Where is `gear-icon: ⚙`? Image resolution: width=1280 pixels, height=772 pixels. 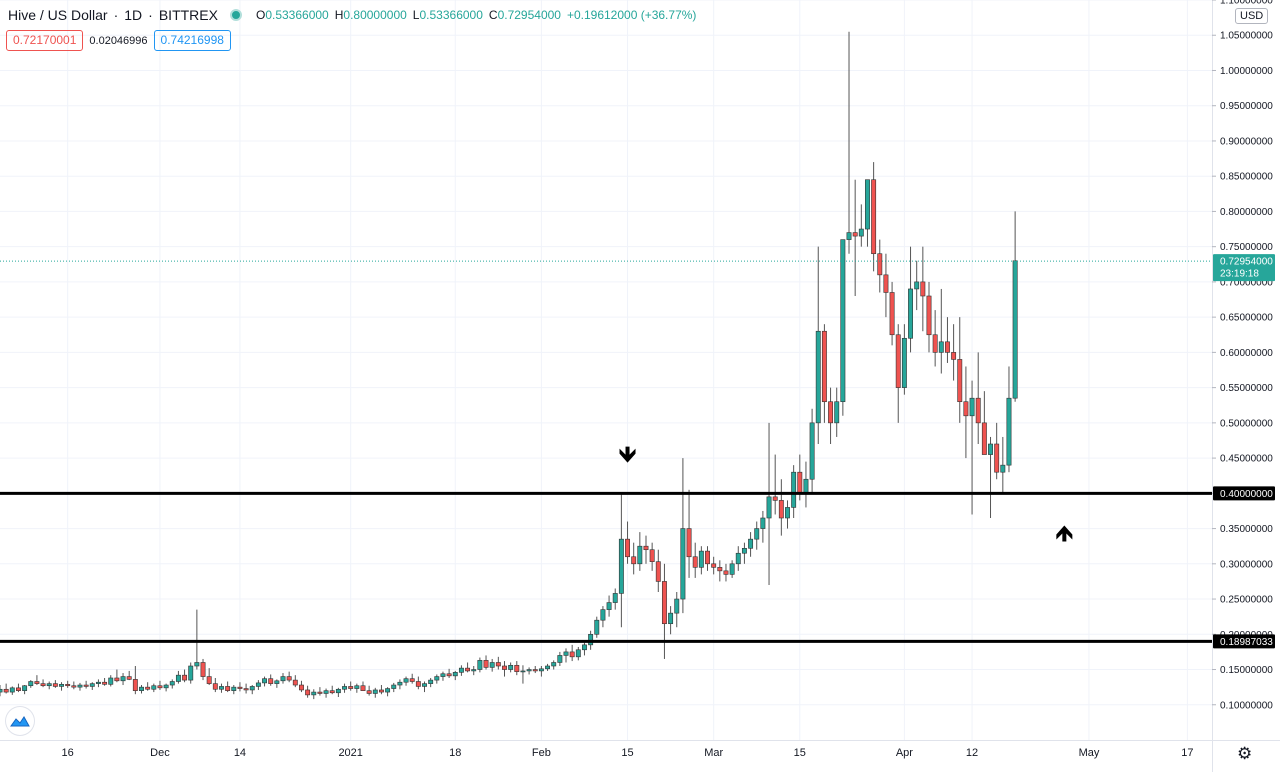 gear-icon: ⚙ is located at coordinates (1245, 753).